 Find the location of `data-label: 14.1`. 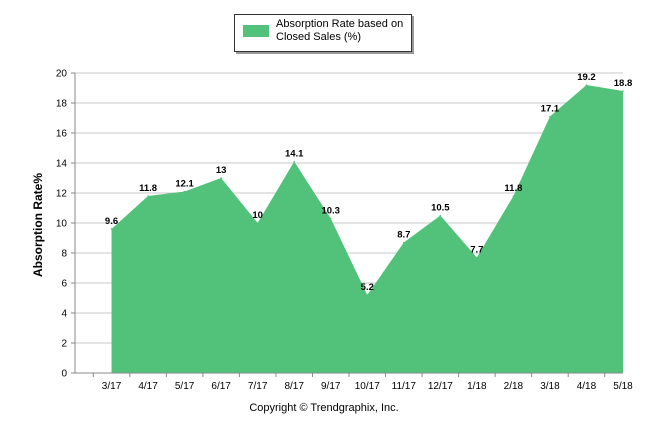

data-label: 14.1 is located at coordinates (294, 154).